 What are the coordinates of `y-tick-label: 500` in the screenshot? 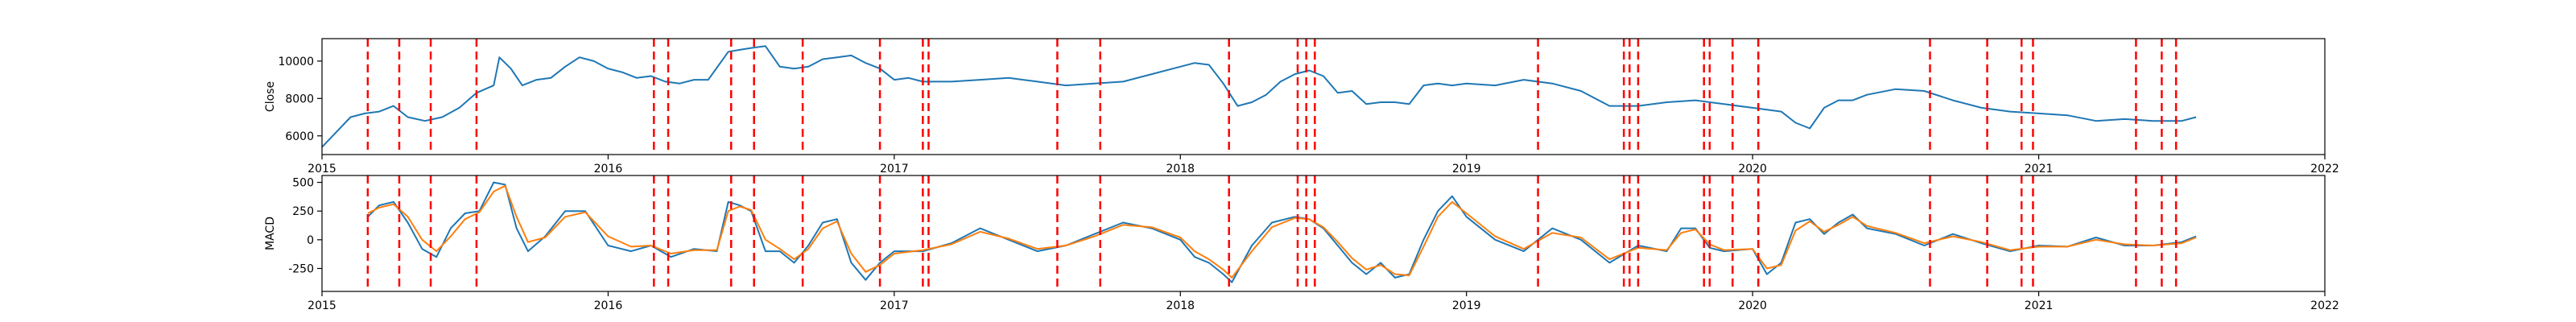 It's located at (303, 183).